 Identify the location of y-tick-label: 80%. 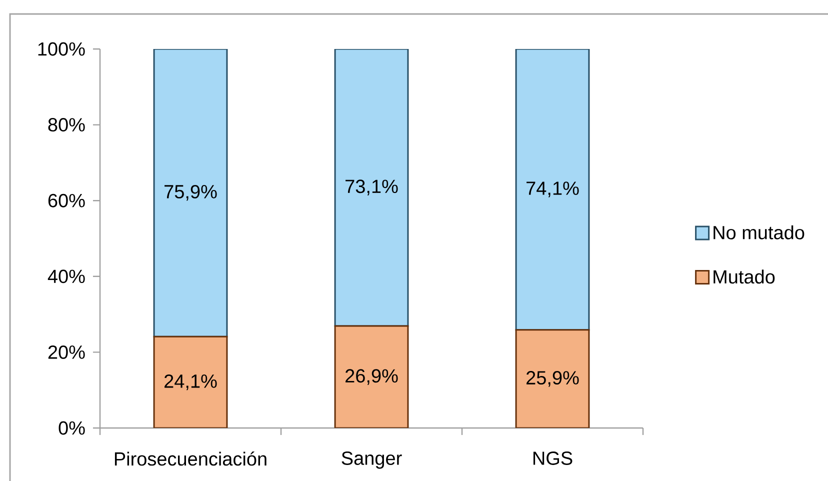
(66, 125).